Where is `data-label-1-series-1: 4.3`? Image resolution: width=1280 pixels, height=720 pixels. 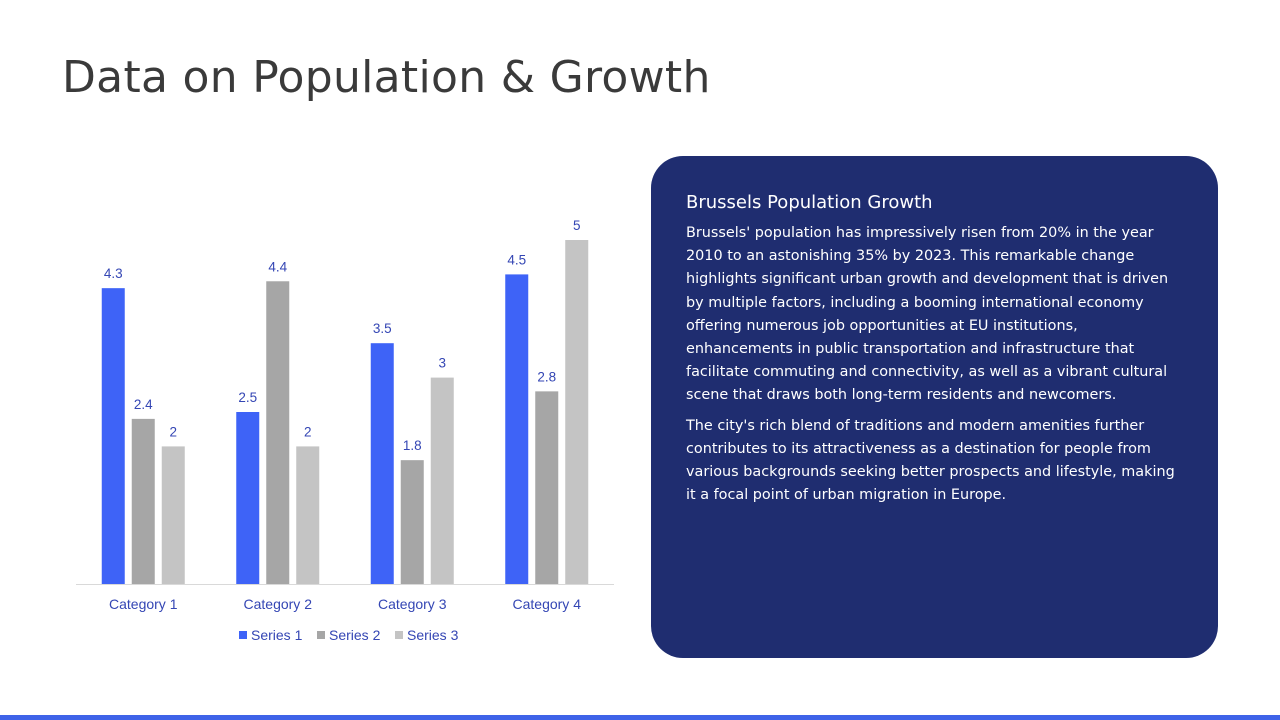
data-label-1-series-1: 4.3 is located at coordinates (113, 273).